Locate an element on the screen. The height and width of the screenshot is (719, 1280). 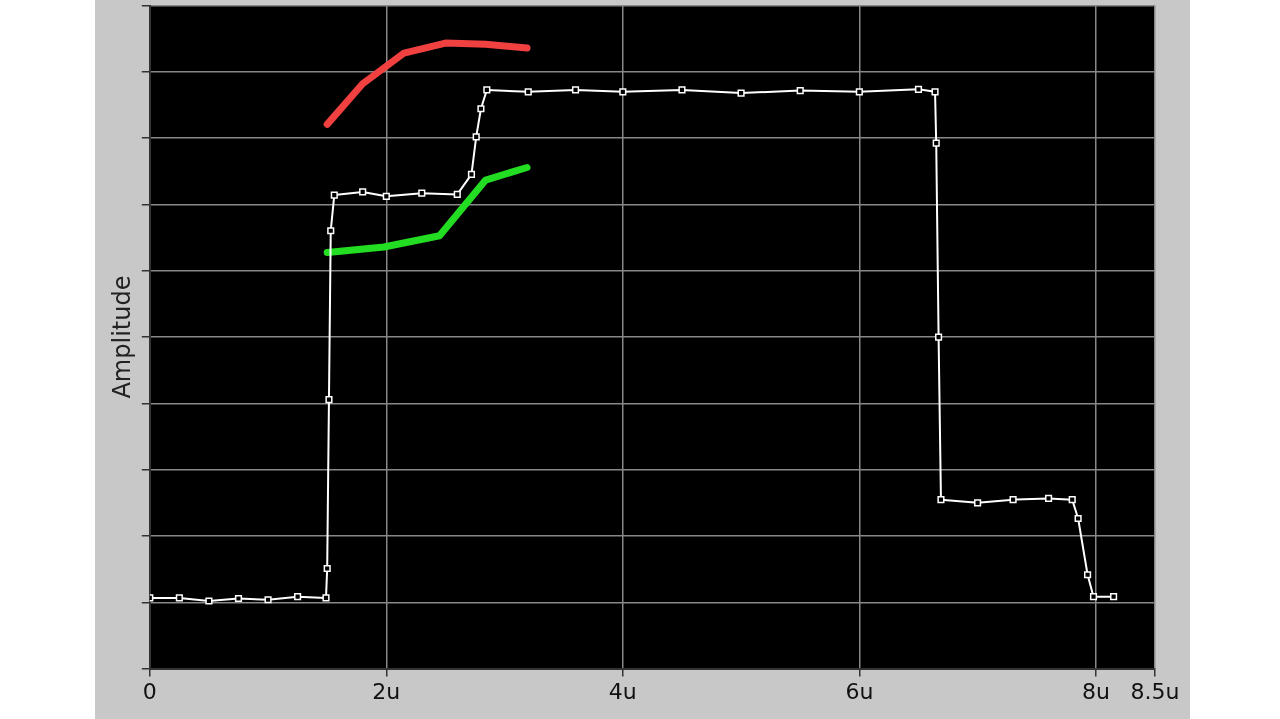
y-axis-title: Amplitude is located at coordinates (121, 337).